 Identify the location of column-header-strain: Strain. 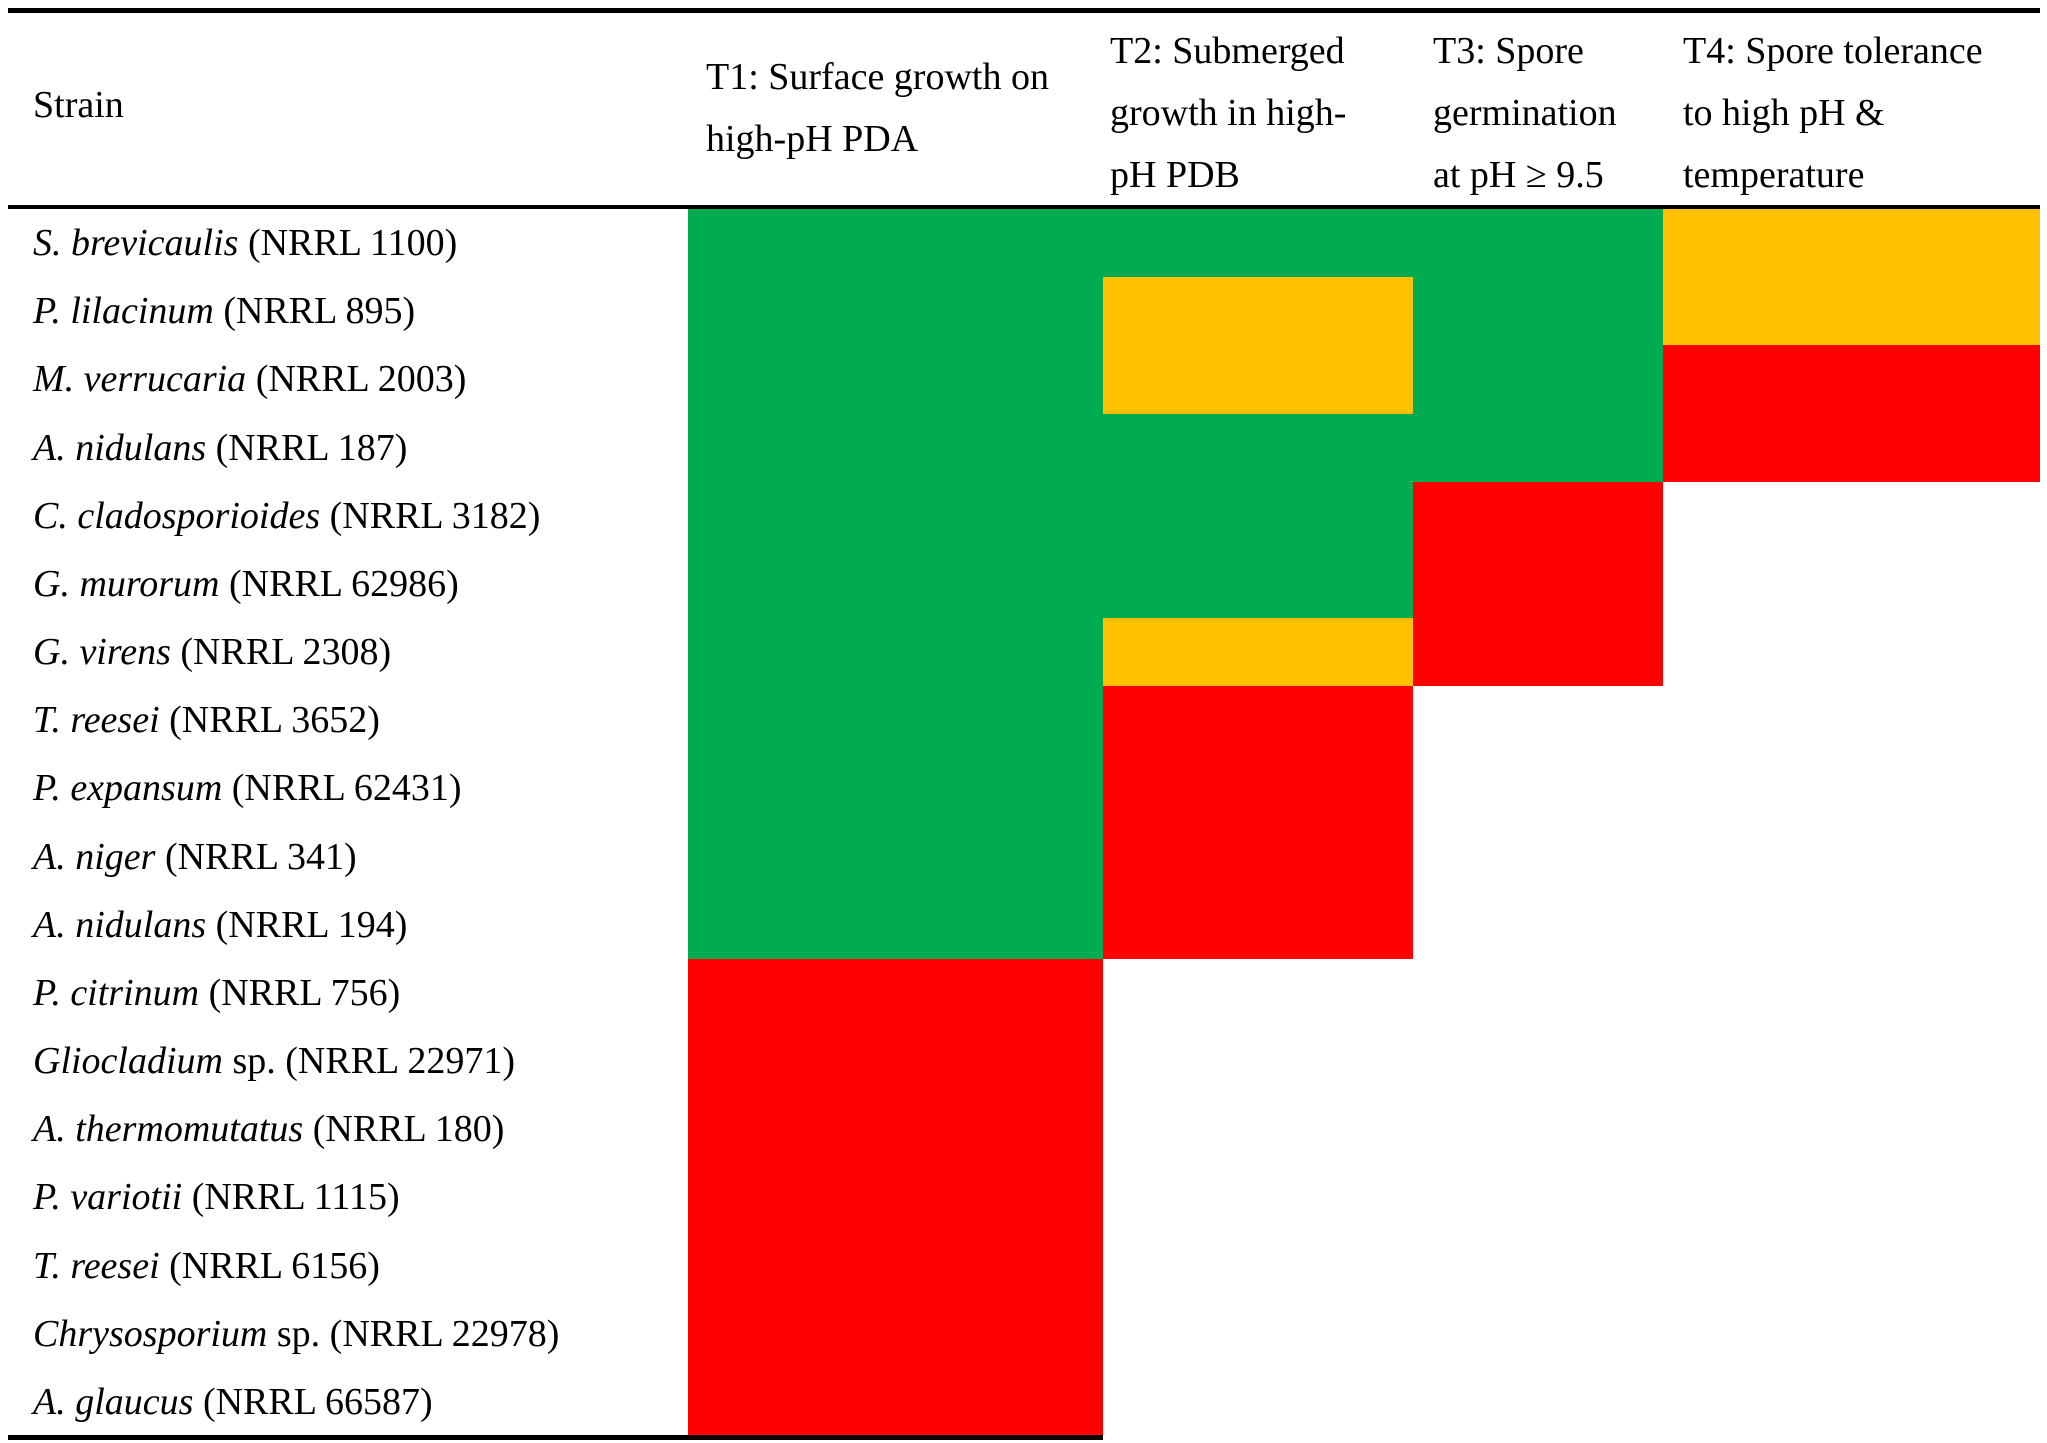
(78, 105).